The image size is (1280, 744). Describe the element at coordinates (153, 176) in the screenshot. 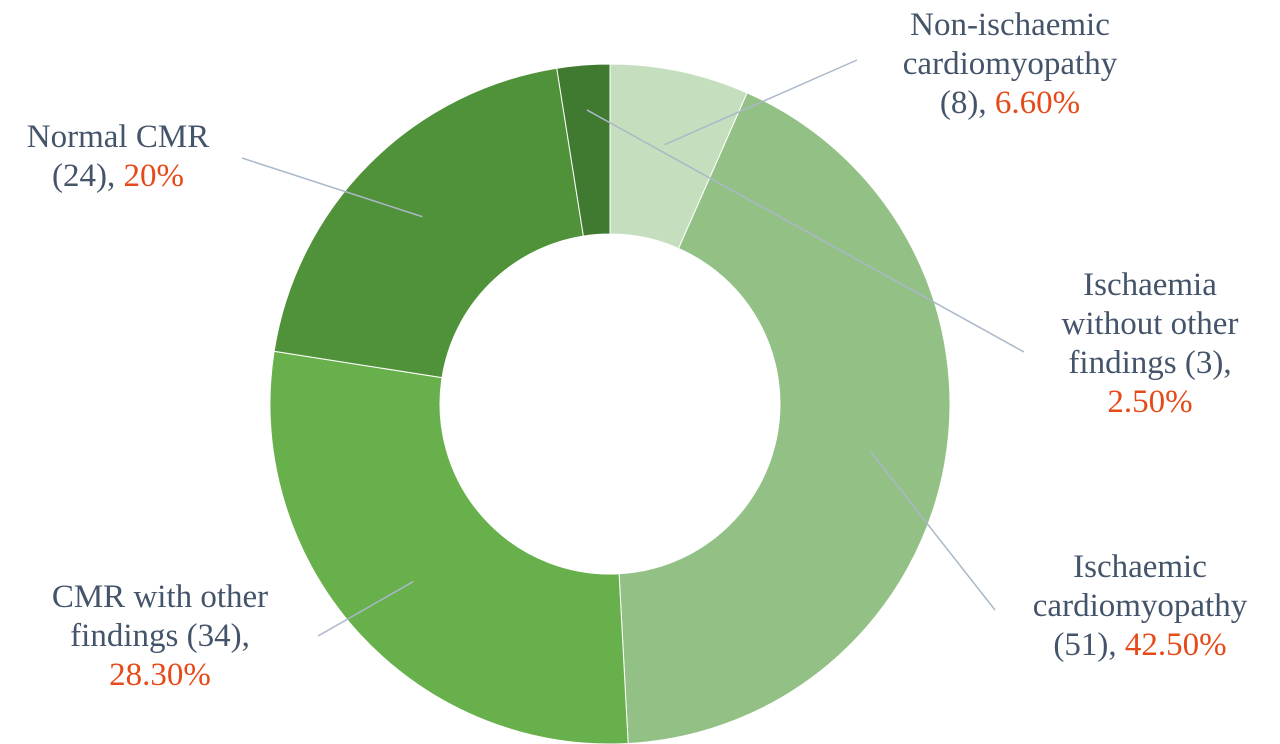

I see `slice-percent: 20%` at that location.